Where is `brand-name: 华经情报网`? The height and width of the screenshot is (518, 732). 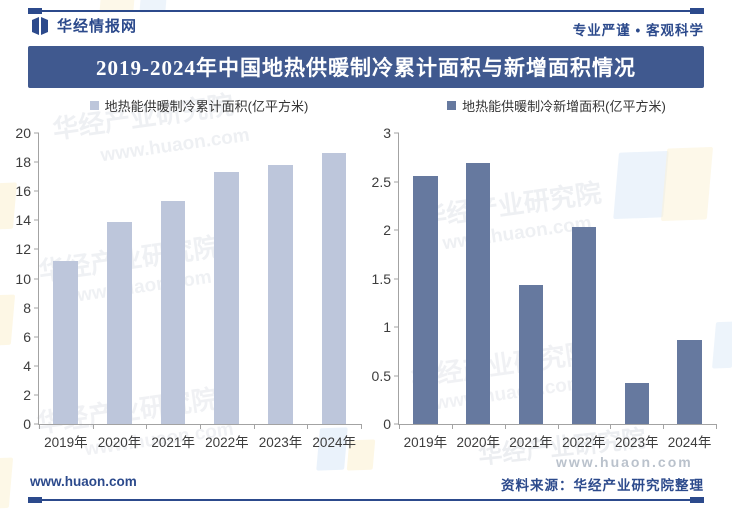 brand-name: 华经情报网 is located at coordinates (97, 26).